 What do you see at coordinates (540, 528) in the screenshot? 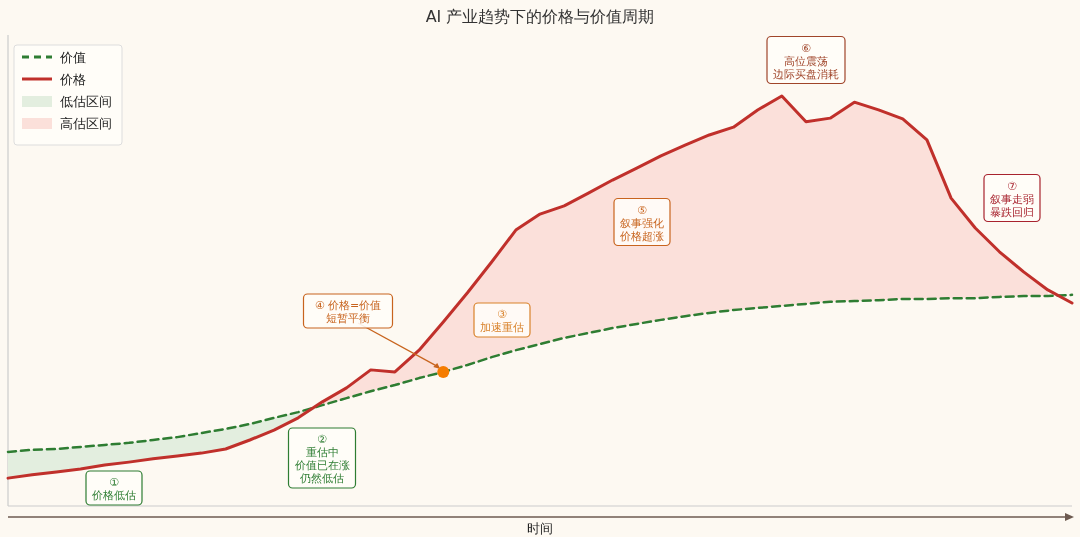
I see `x-axis-title: 时间` at bounding box center [540, 528].